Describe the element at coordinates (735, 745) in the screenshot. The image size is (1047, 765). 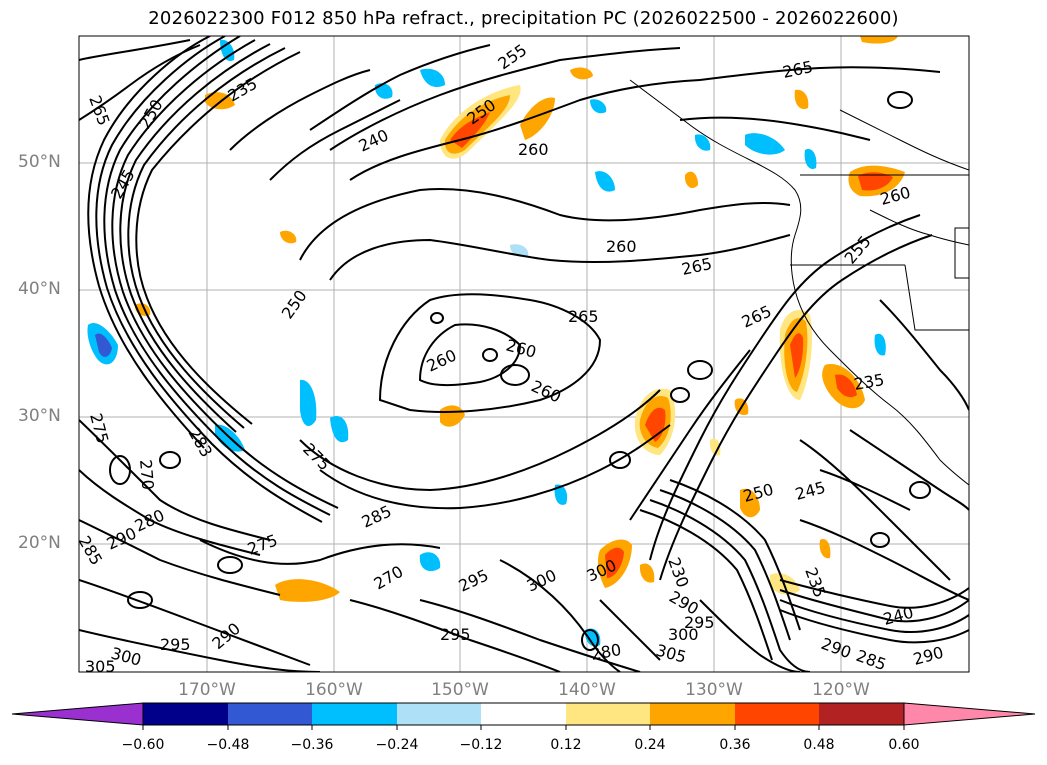
I see `colorbar-tick-label: 0.36` at that location.